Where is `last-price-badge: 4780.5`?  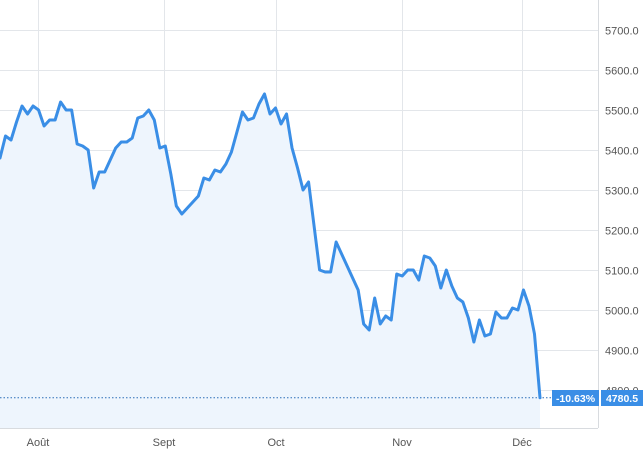
last-price-badge: 4780.5 is located at coordinates (622, 399).